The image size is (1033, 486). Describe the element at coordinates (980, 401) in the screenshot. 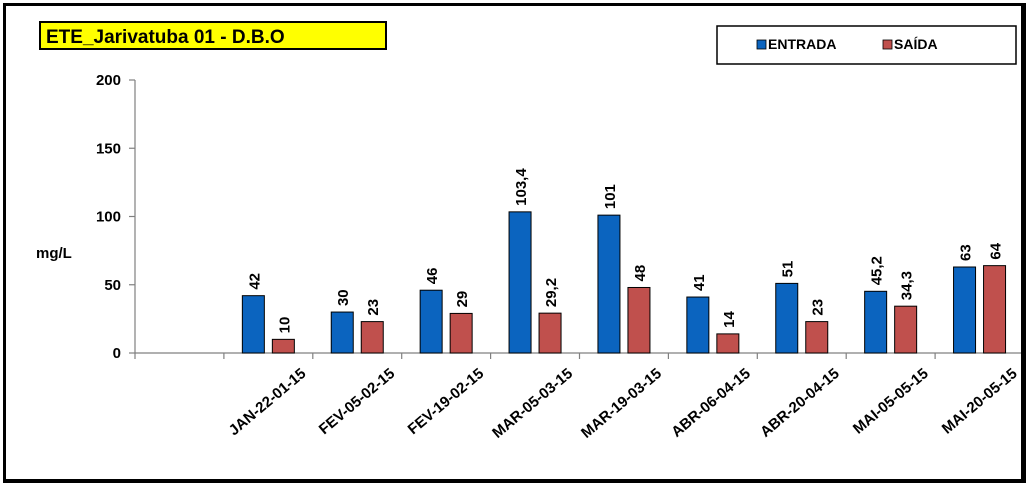

I see `x-tick-label: MAI-20-05-15` at that location.